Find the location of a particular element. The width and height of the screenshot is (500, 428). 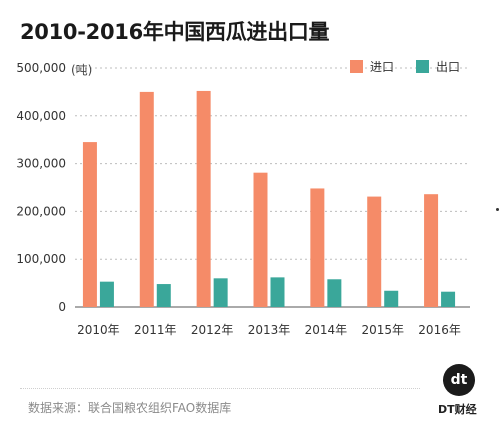

y-tick-label: 0 is located at coordinates (62, 307).